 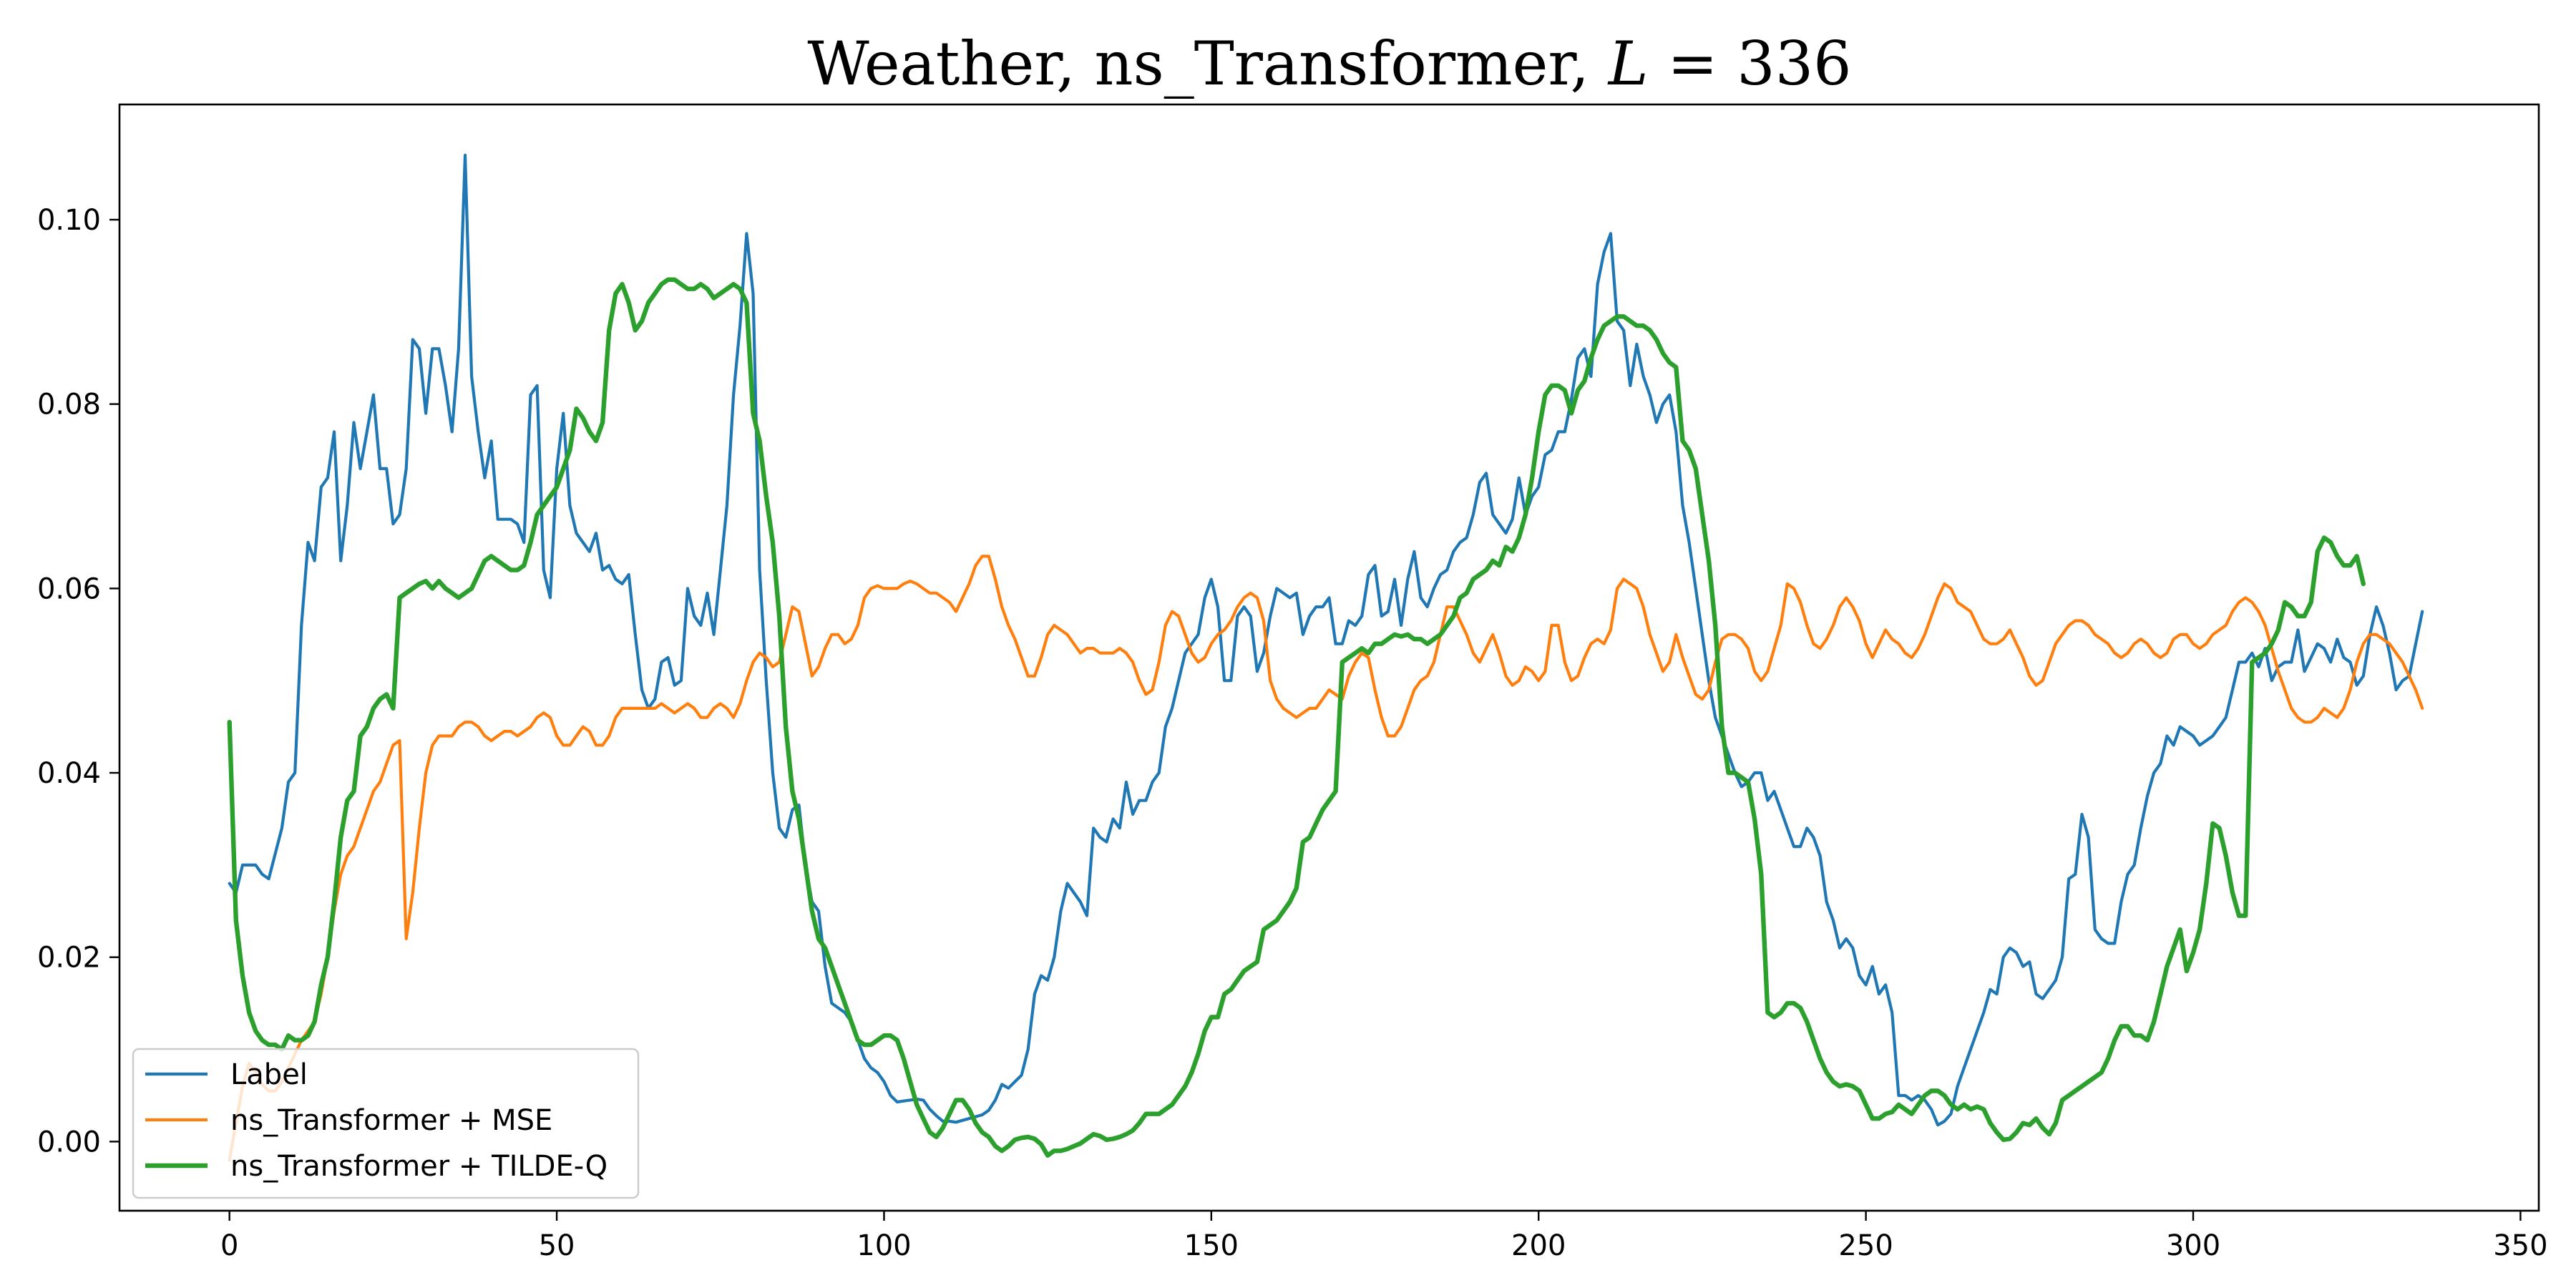 I want to click on y-axis: 0.00 0.02 0.04 0.06 0.08 0.10, so click(x=78, y=681).